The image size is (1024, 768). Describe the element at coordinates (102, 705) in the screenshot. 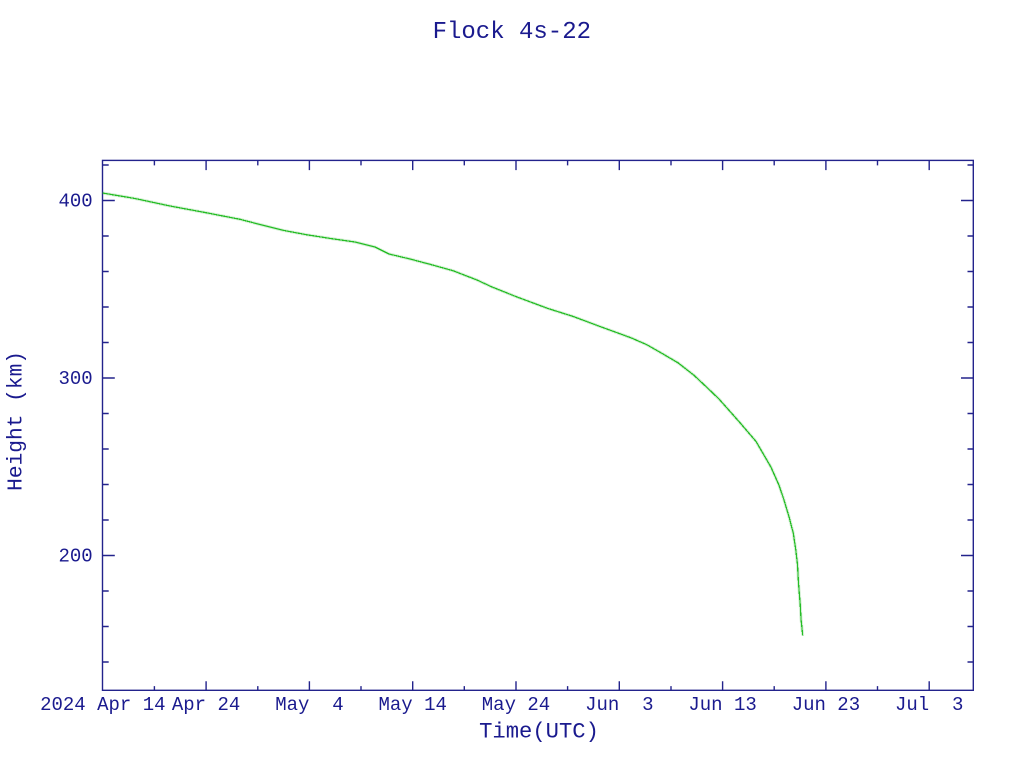

I see `svg-text: 2024 Apr 14` at that location.